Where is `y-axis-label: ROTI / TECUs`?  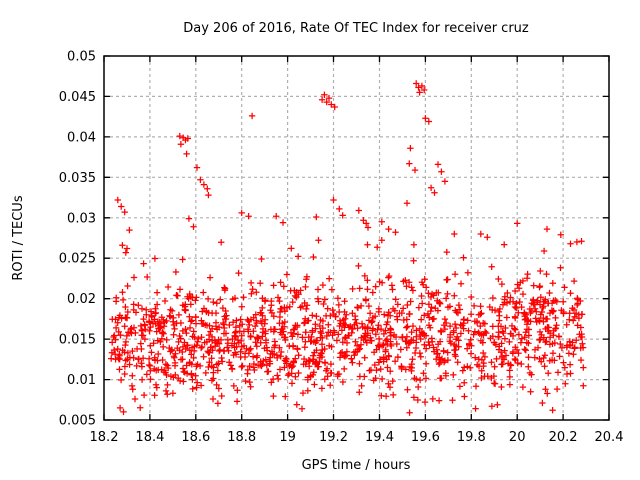 y-axis-label: ROTI / TECUs is located at coordinates (18, 237).